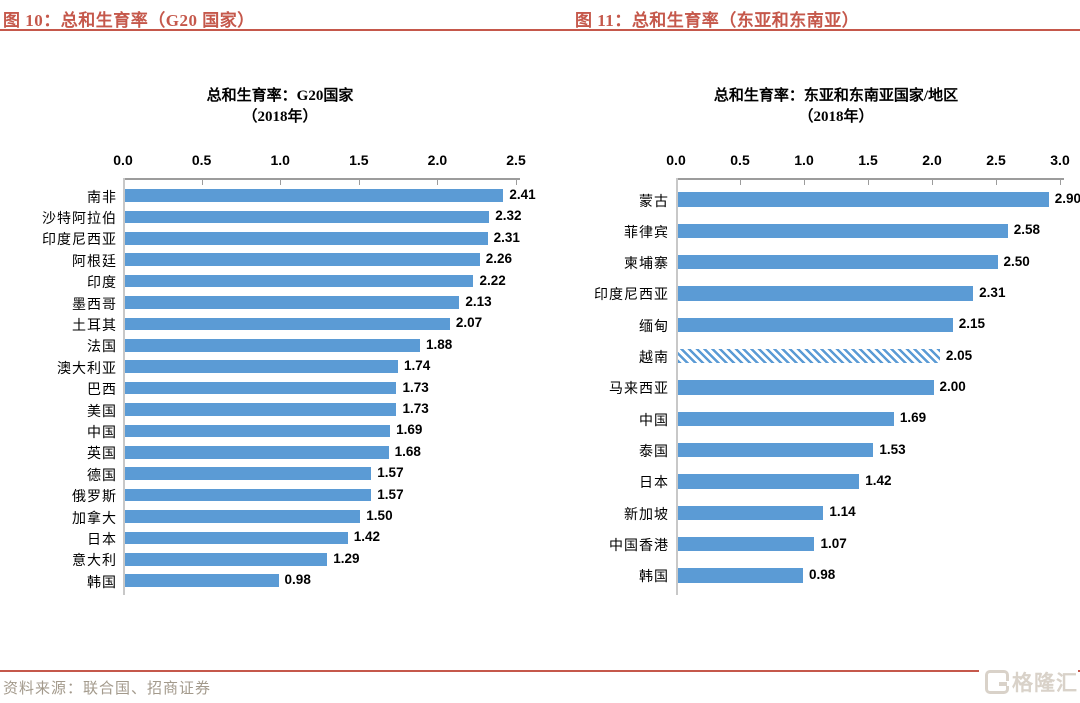 This screenshot has height=703, width=1080. I want to click on bar-加拿大, so click(242, 516).